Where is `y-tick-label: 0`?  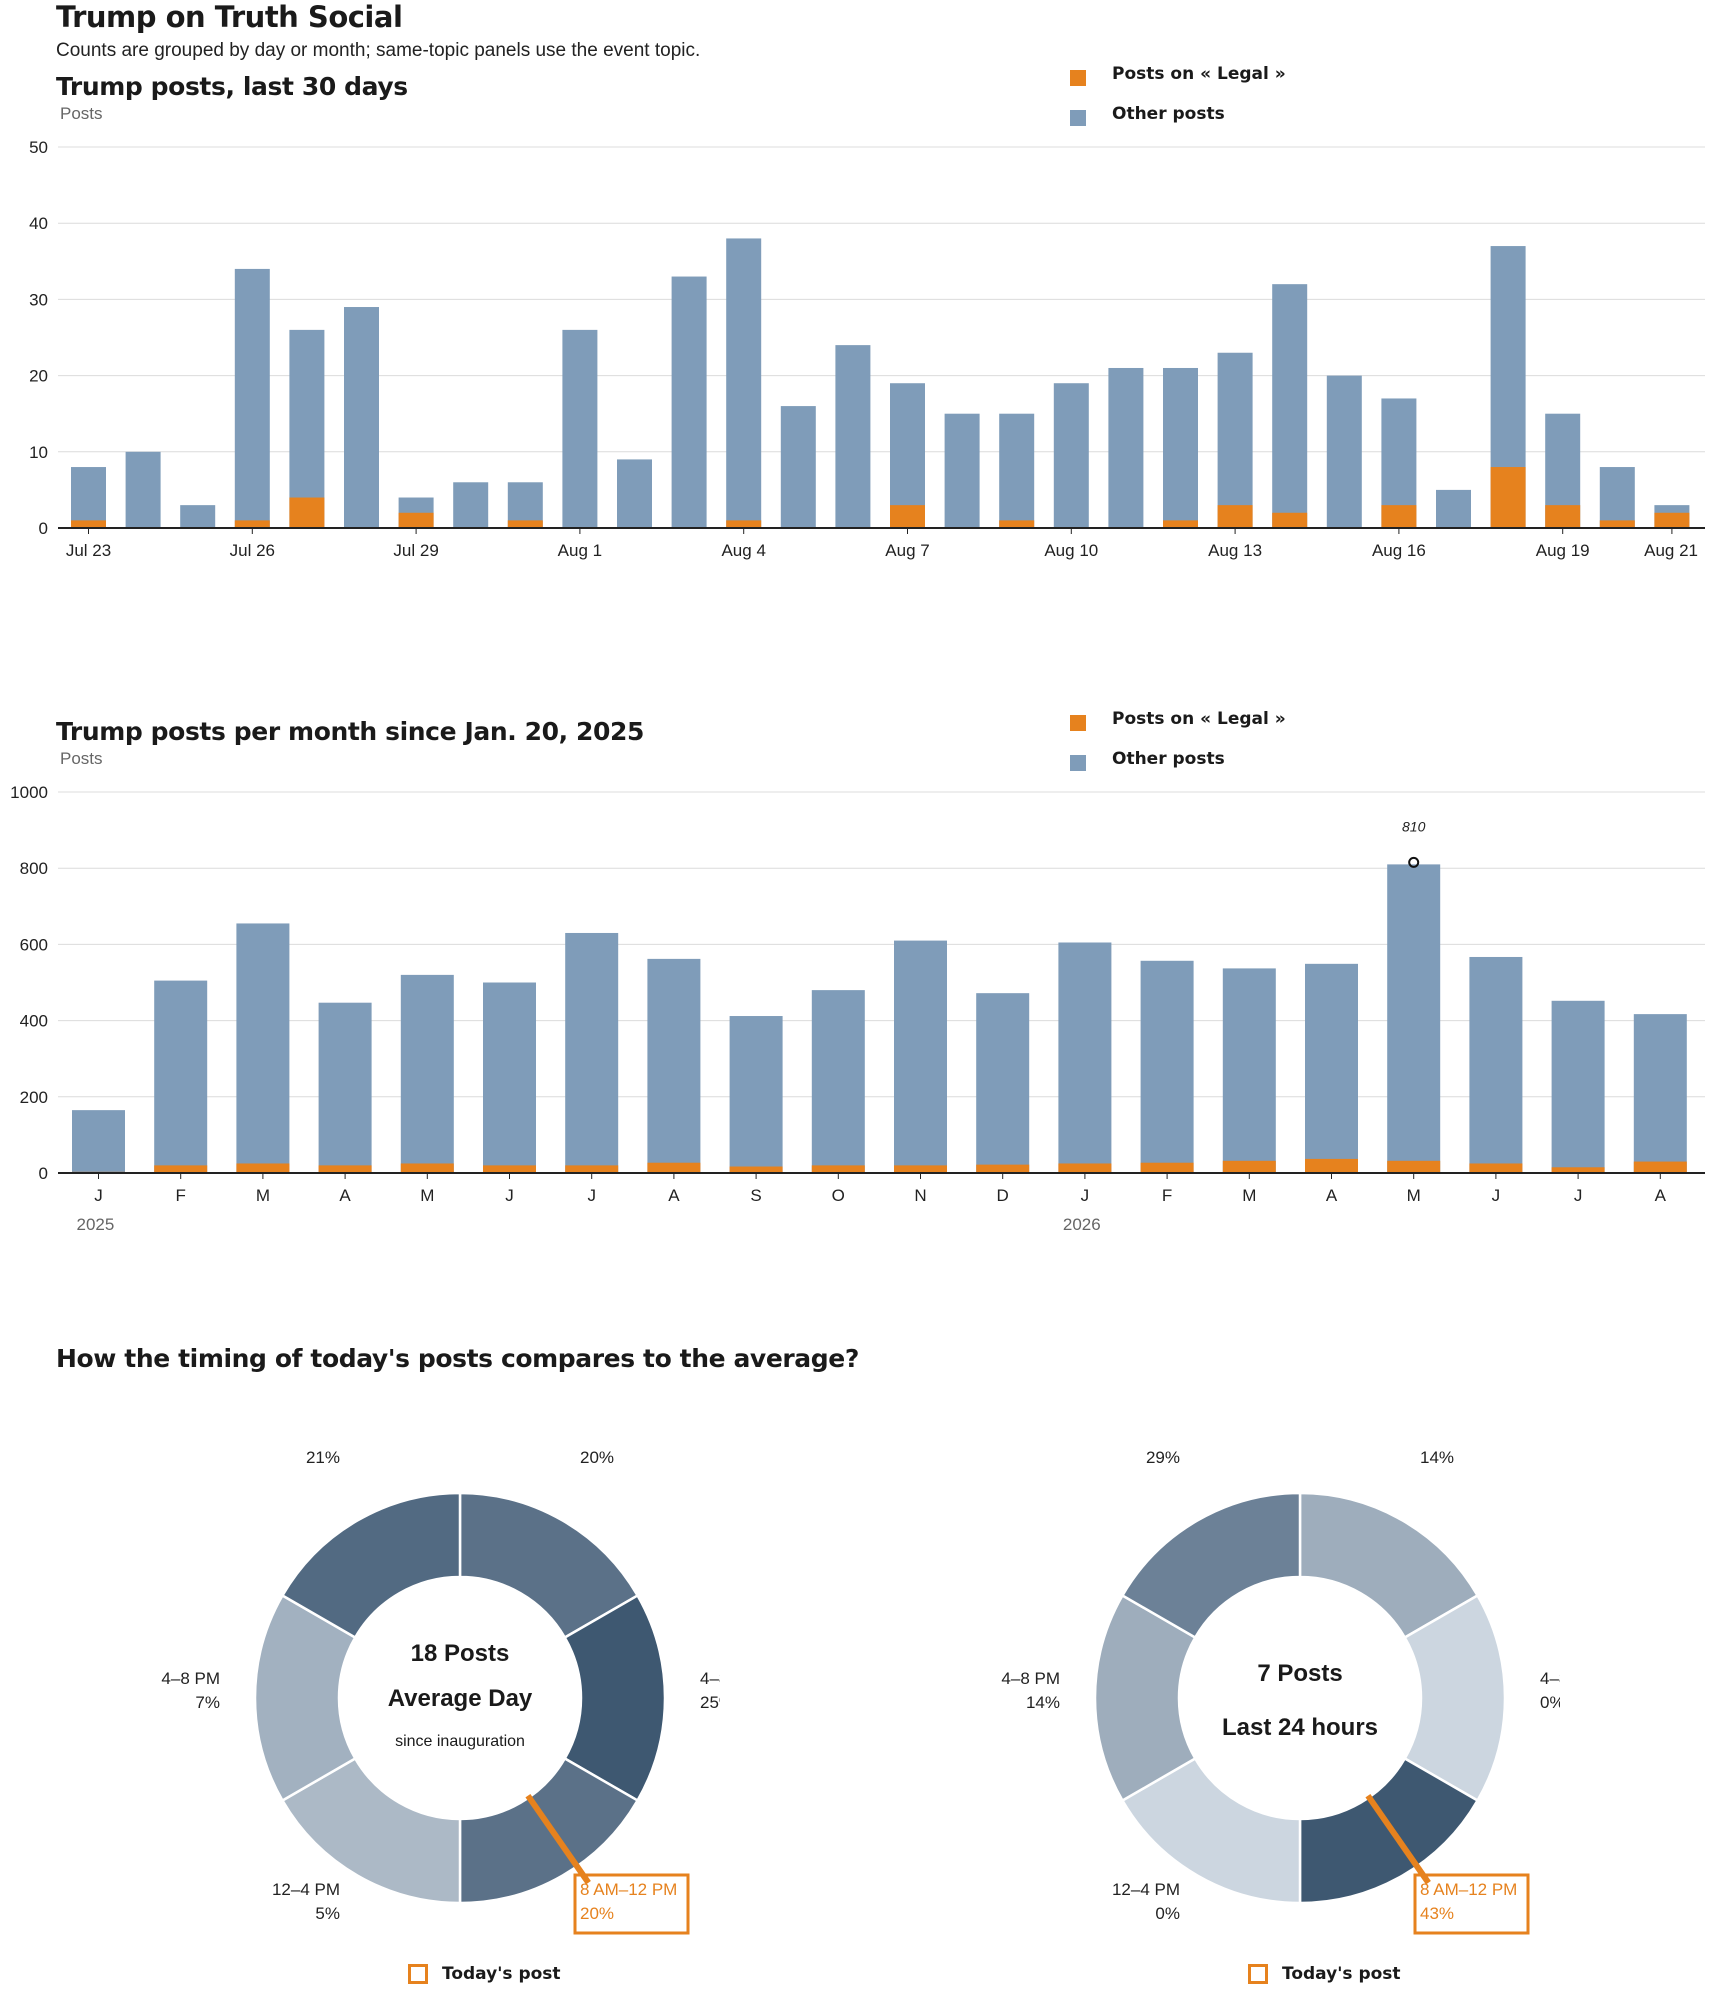
y-tick-label: 0 is located at coordinates (43, 528).